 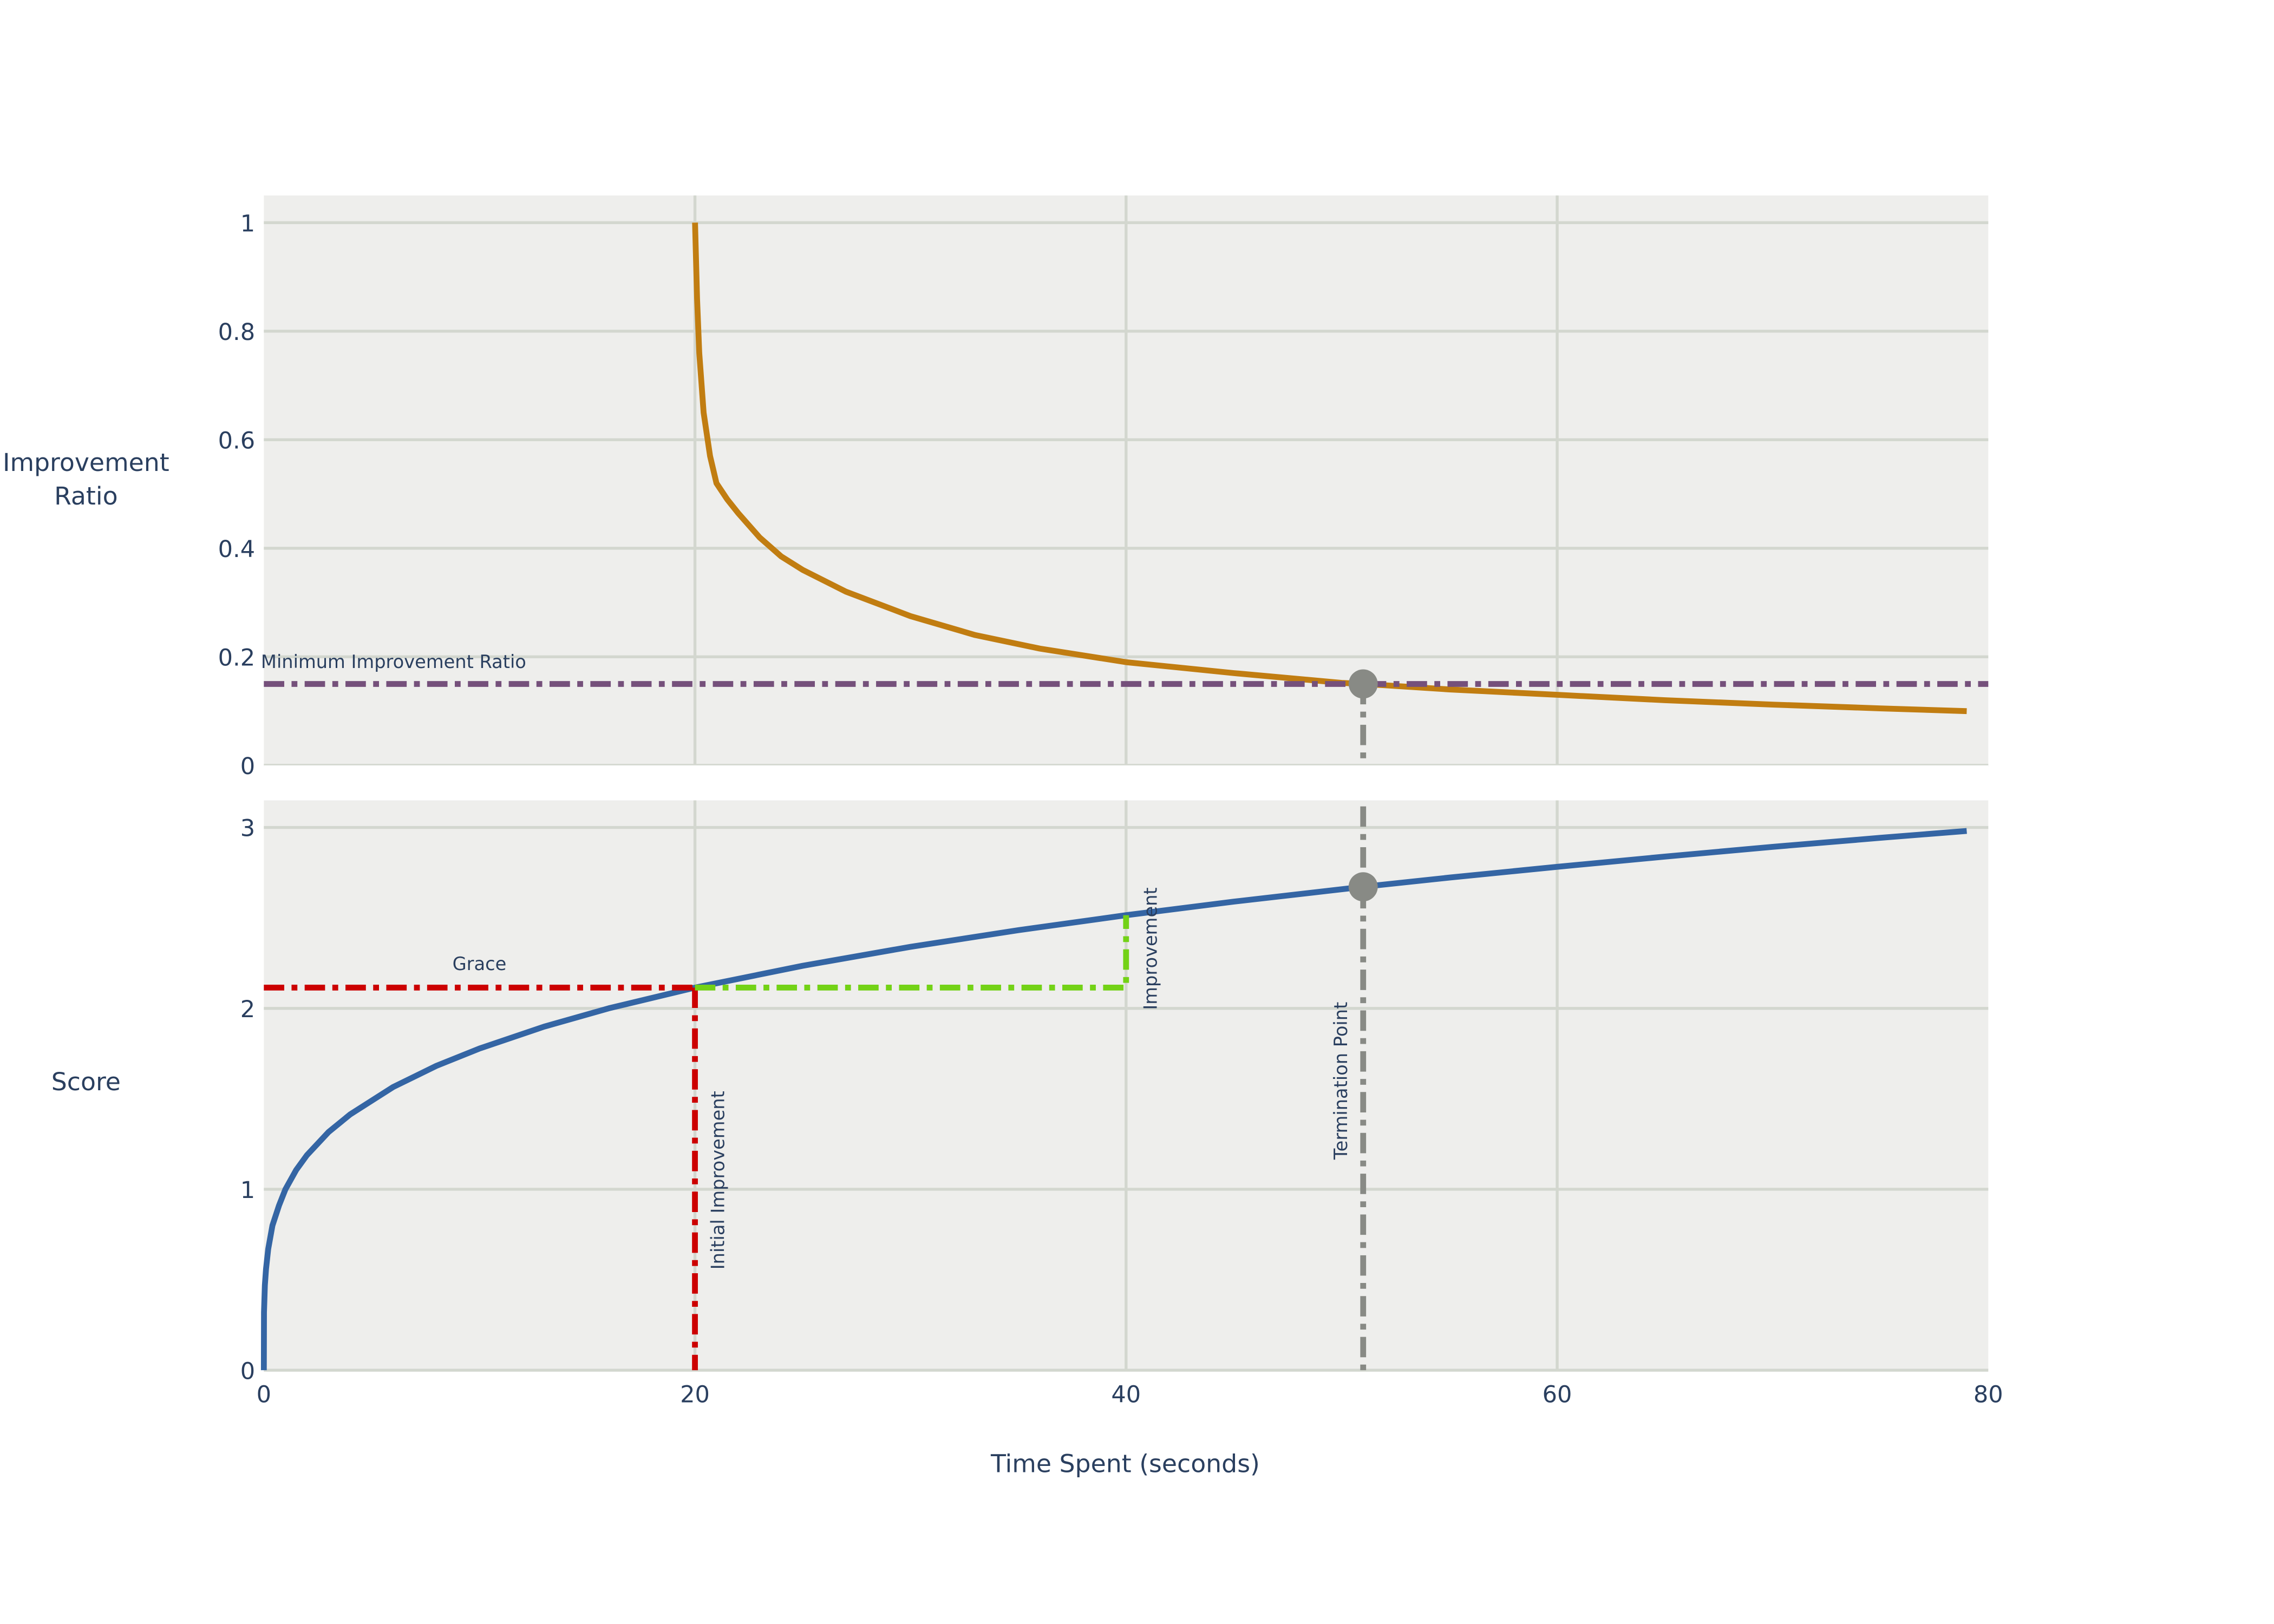 What do you see at coordinates (1125, 1464) in the screenshot?
I see `x-axis-title: Time Spent (seconds)` at bounding box center [1125, 1464].